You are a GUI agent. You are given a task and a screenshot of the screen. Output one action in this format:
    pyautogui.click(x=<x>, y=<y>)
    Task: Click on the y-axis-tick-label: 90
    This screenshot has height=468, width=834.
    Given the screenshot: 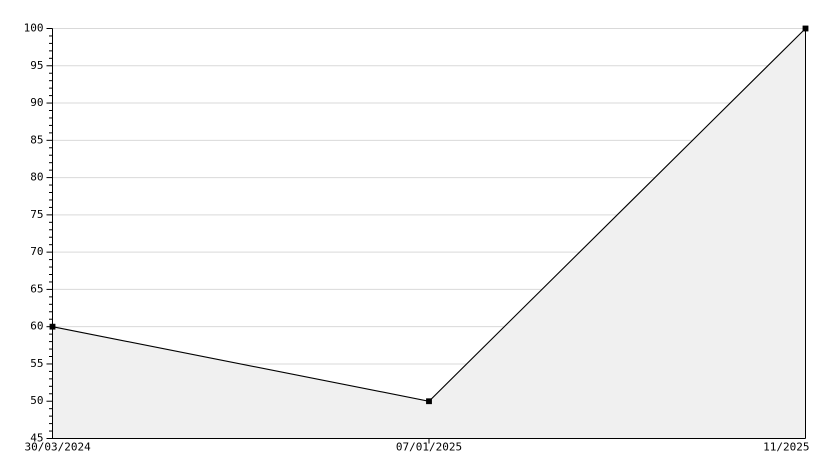 What is the action you would take?
    pyautogui.click(x=36, y=102)
    